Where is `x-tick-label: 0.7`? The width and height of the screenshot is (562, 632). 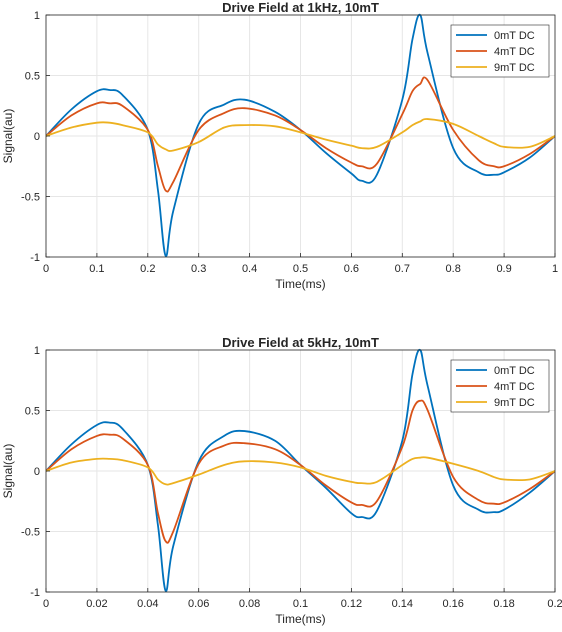 x-tick-label: 0.7 is located at coordinates (402, 269).